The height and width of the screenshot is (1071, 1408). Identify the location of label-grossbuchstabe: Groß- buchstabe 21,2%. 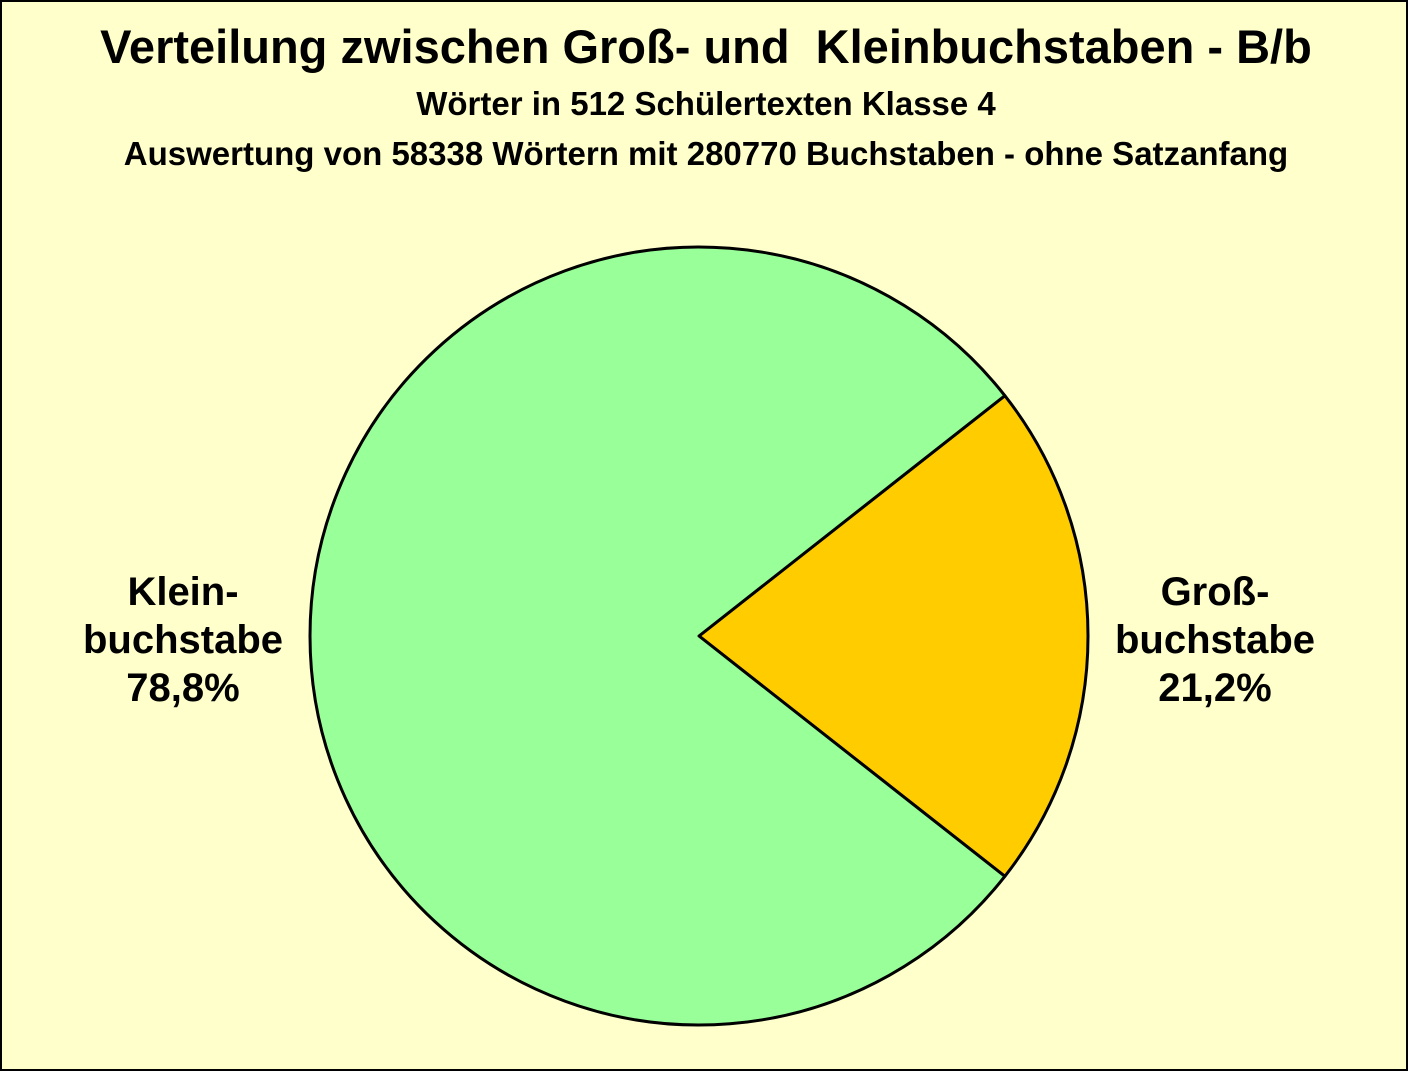
(1215, 640).